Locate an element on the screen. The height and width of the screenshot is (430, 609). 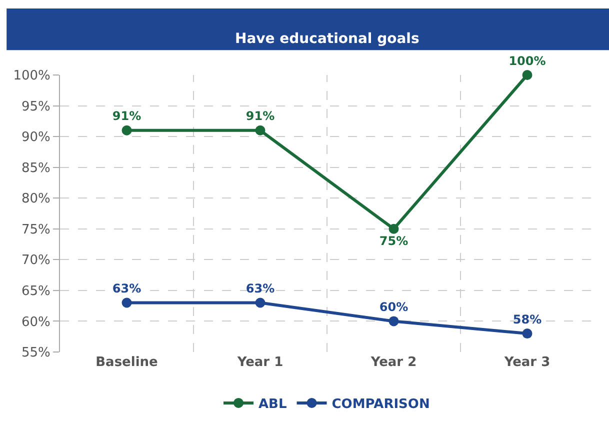
x-tick-label: Year 2 is located at coordinates (393, 362).